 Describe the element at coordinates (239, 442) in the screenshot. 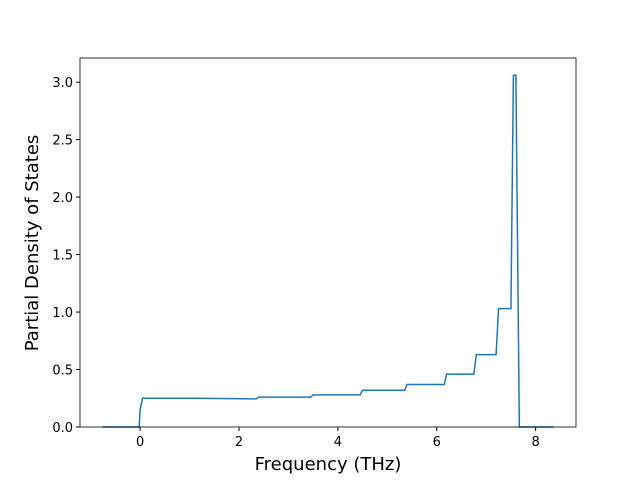

I see `x-tick-label: 2` at that location.